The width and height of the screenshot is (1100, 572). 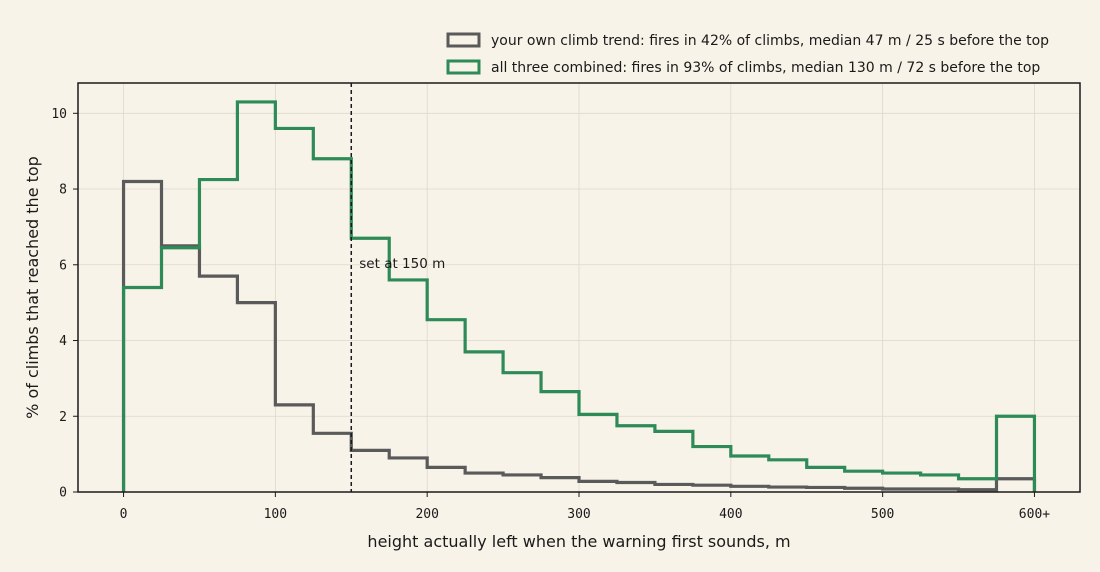 I want to click on y-axis: 0 2 4 6 8 10, so click(x=64, y=304).